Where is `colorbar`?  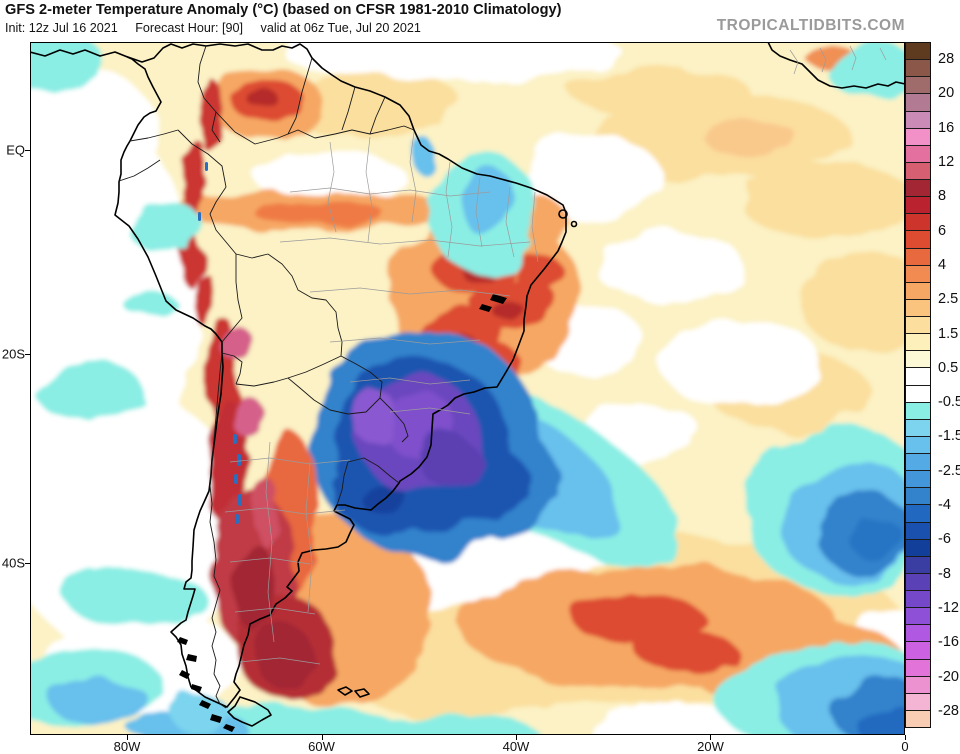
colorbar is located at coordinates (918, 385).